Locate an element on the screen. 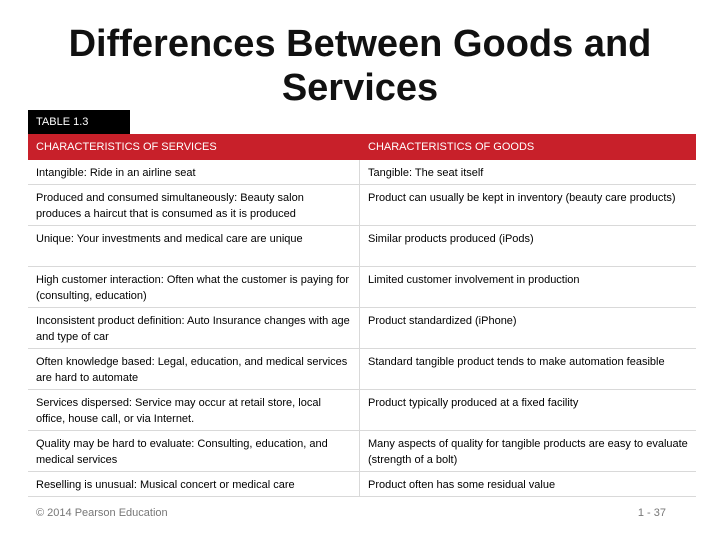 The height and width of the screenshot is (540, 720). table-tag: TABLE 1.3 is located at coordinates (79, 122).